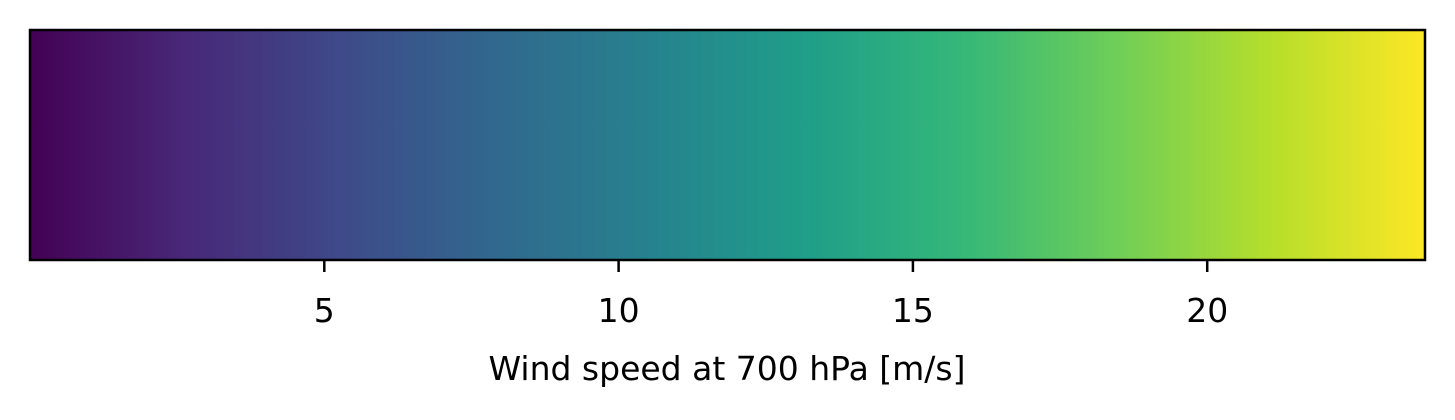 This screenshot has height=420, width=1455. I want to click on x-tick-label: 5, so click(324, 310).